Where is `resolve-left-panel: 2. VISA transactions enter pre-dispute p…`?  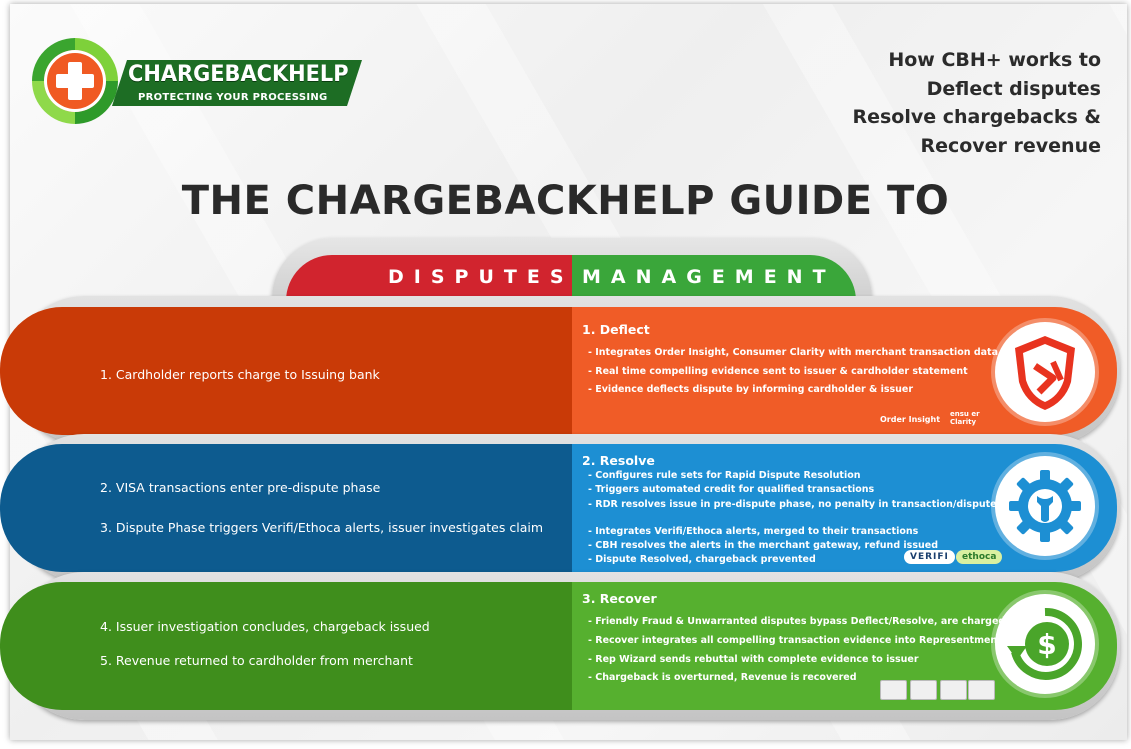 resolve-left-panel: 2. VISA transactions enter pre-dispute p… is located at coordinates (286, 508).